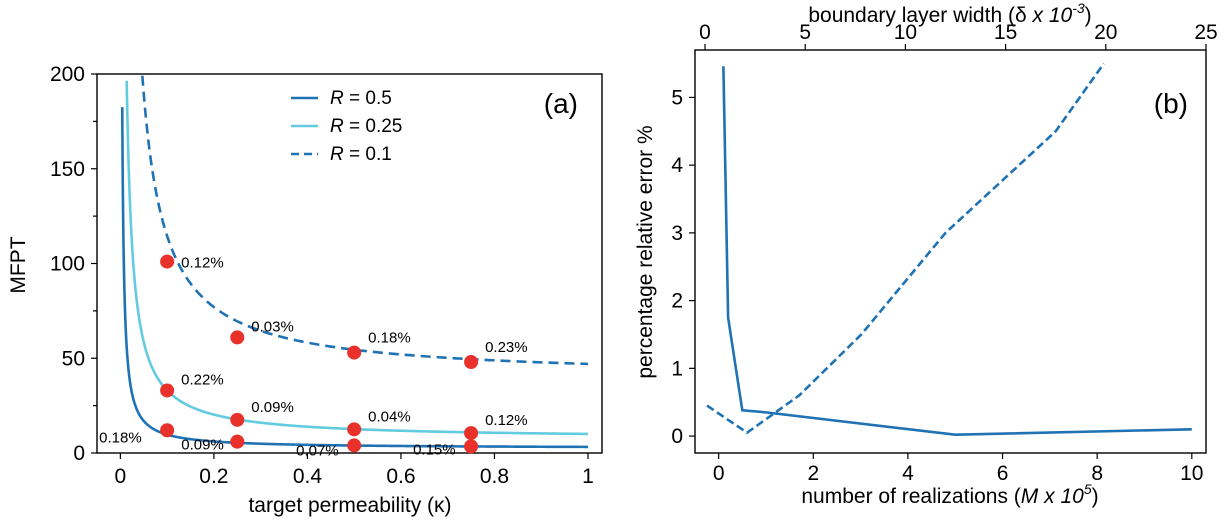 The height and width of the screenshot is (524, 1227). I want to click on panel-b-x-axis-title: number of realizations (M x 105), so click(949, 494).